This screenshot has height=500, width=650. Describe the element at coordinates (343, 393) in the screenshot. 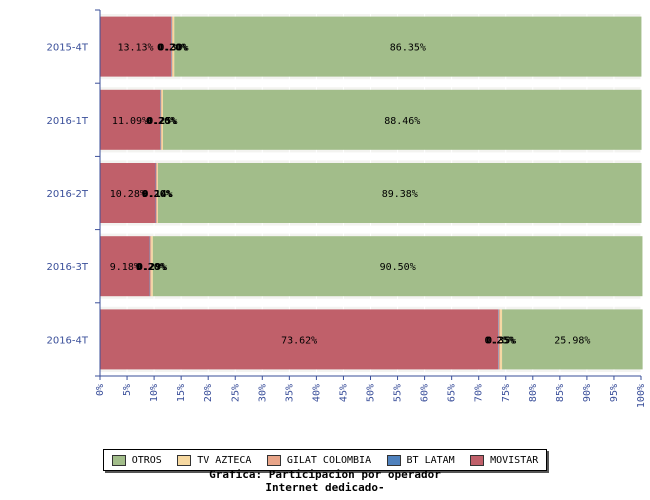

I see `x-tick-label: 45%` at that location.